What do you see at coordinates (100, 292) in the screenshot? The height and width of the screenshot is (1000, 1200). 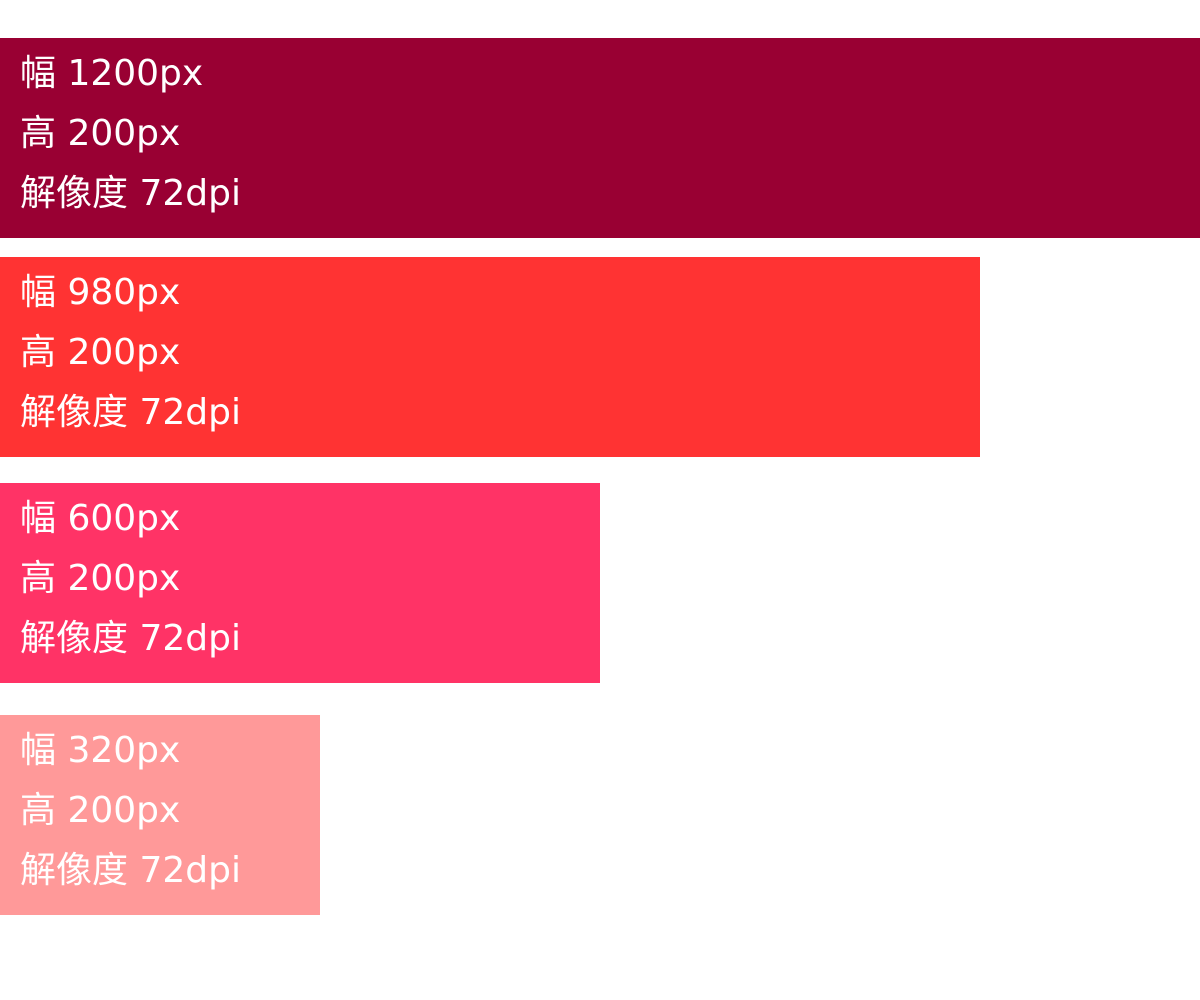 I see `width-label: 幅 980px` at bounding box center [100, 292].